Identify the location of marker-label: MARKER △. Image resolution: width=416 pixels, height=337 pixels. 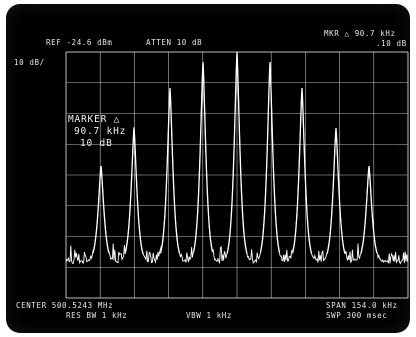
(94, 119).